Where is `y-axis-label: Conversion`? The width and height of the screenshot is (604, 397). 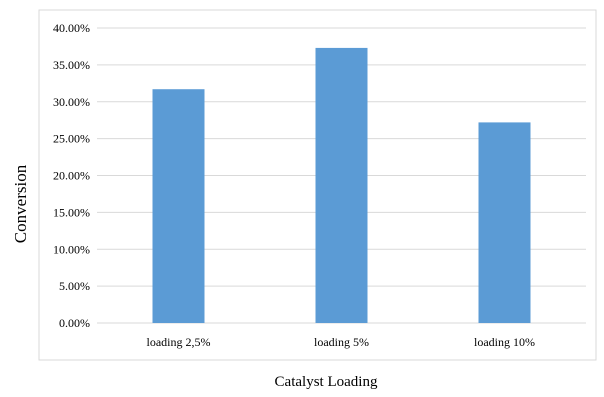
y-axis-label: Conversion is located at coordinates (20, 203).